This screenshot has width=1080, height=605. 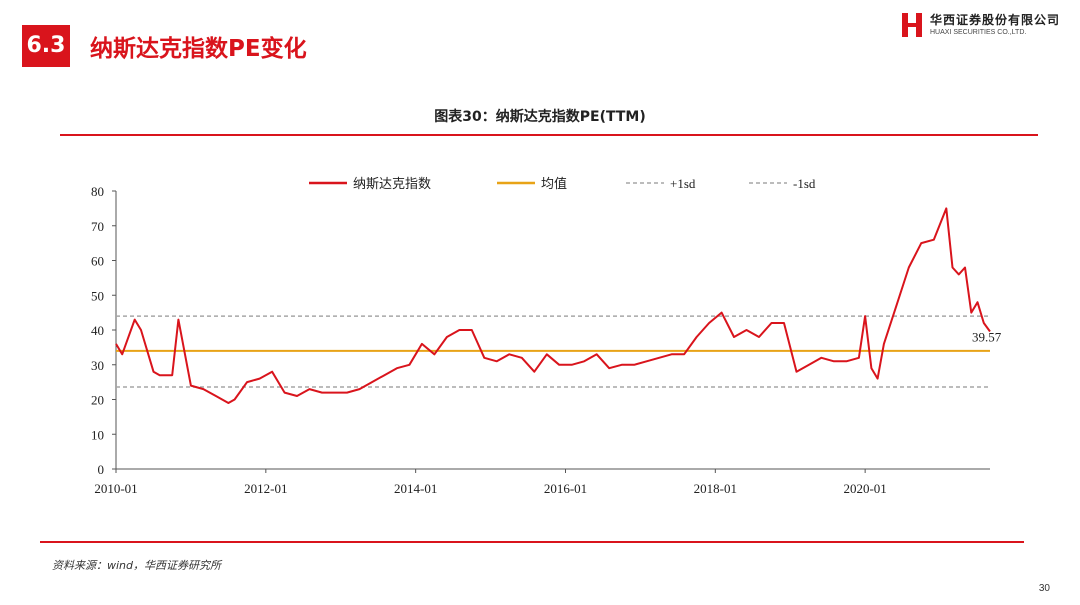 I want to click on x-tick-label: 2012-01, so click(x=265, y=488).